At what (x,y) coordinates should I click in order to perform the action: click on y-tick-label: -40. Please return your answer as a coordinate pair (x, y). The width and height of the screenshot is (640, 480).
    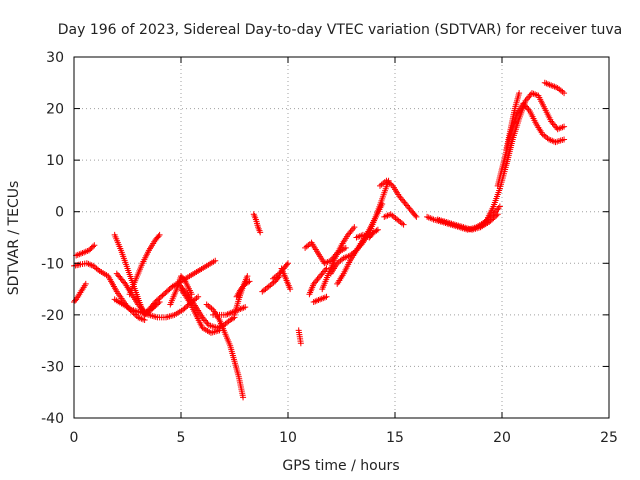
    Looking at the image, I should click on (52, 419).